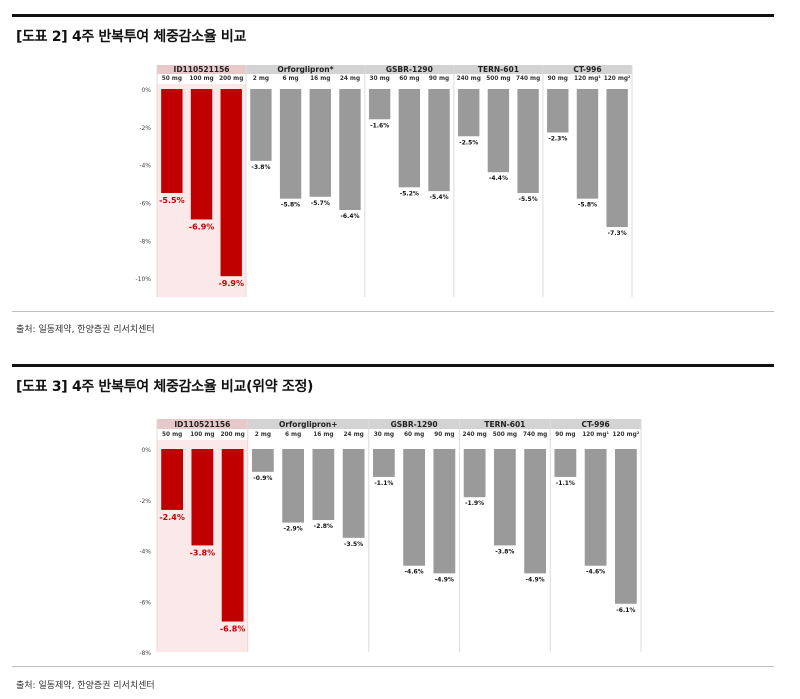  I want to click on bar-value-label: -0.9%, so click(262, 478).